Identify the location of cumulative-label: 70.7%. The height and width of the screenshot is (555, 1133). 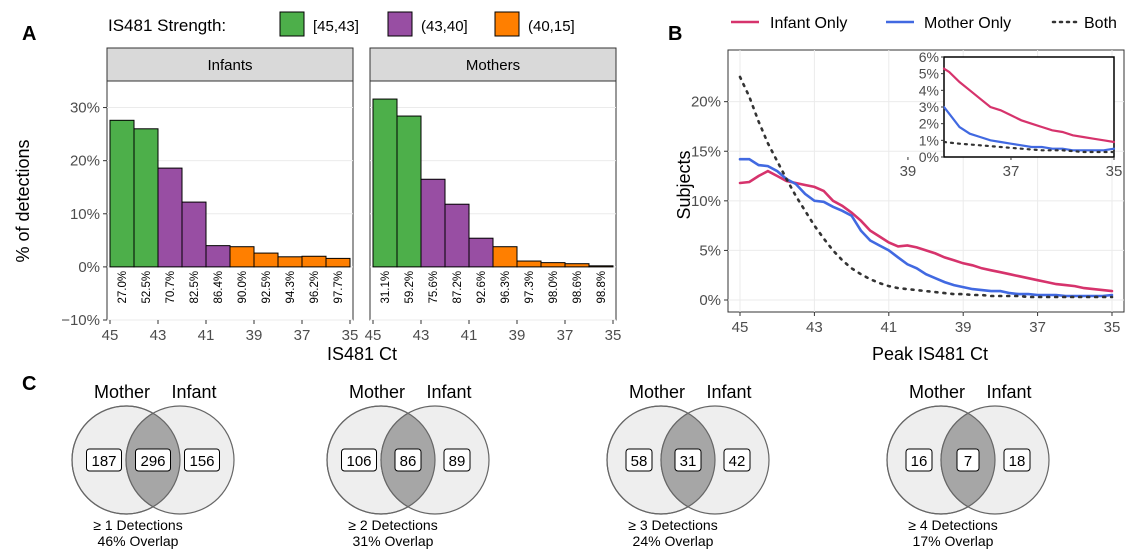
(171, 287).